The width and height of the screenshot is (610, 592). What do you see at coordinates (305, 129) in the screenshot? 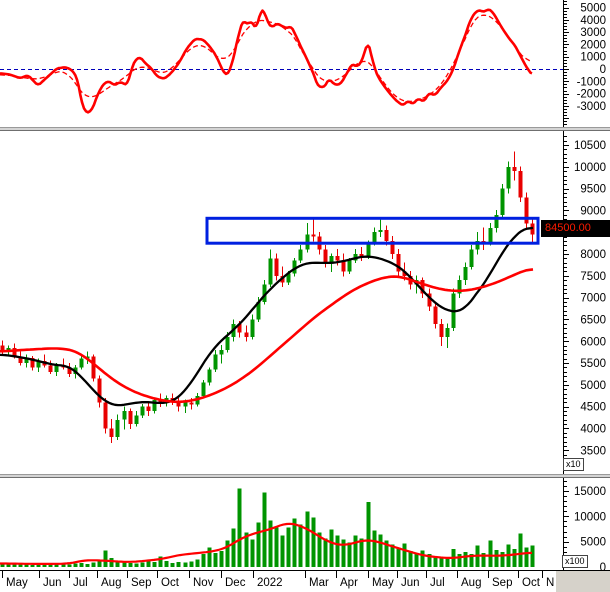
I see `panel-splitter-top` at bounding box center [305, 129].